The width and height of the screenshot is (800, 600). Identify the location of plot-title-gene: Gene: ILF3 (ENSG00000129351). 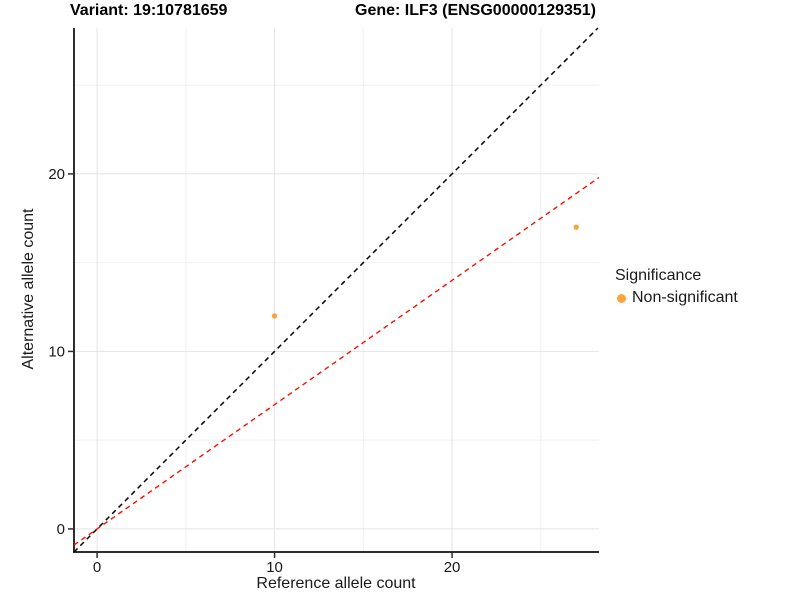
(476, 10).